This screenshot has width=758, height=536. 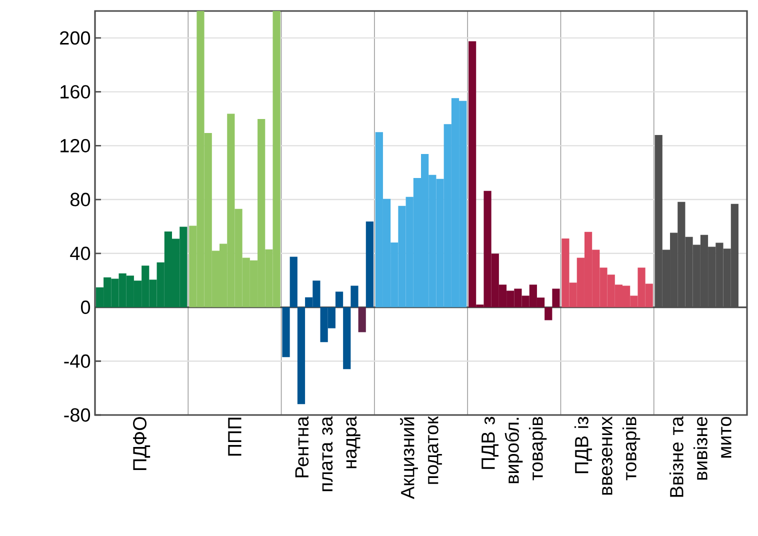 I want to click on bar, so click(x=362, y=319).